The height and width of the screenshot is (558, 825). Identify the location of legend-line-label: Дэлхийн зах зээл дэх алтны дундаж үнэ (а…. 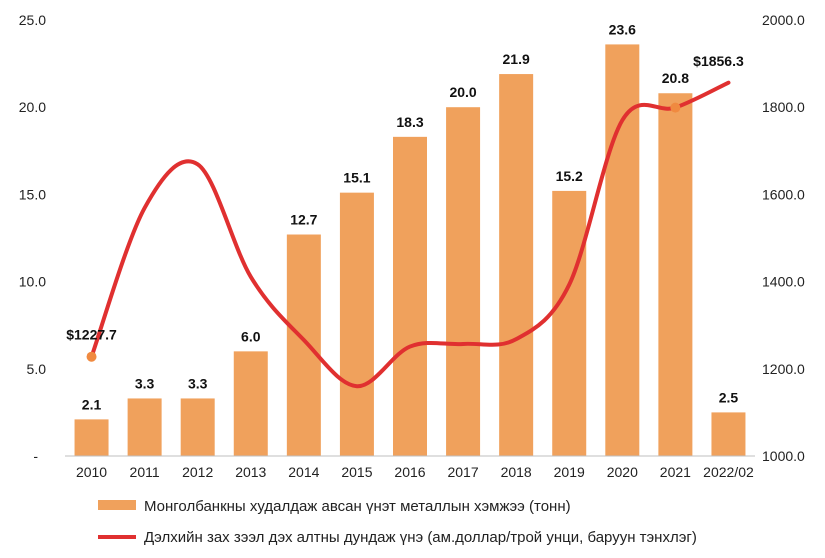
(420, 537).